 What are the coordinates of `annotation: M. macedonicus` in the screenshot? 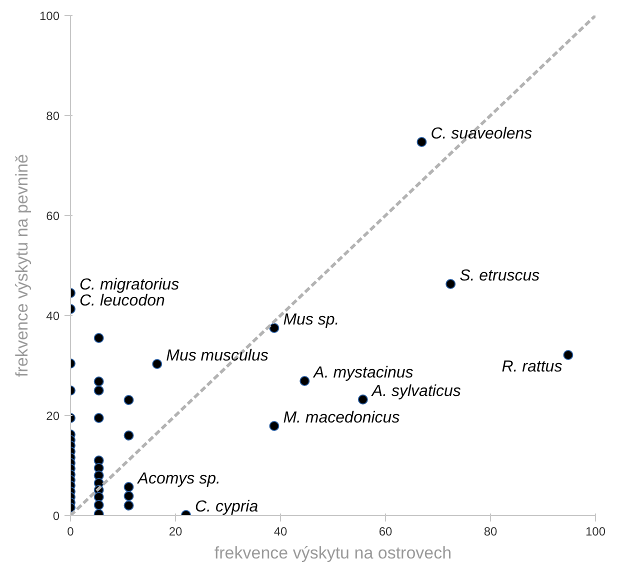 It's located at (341, 418).